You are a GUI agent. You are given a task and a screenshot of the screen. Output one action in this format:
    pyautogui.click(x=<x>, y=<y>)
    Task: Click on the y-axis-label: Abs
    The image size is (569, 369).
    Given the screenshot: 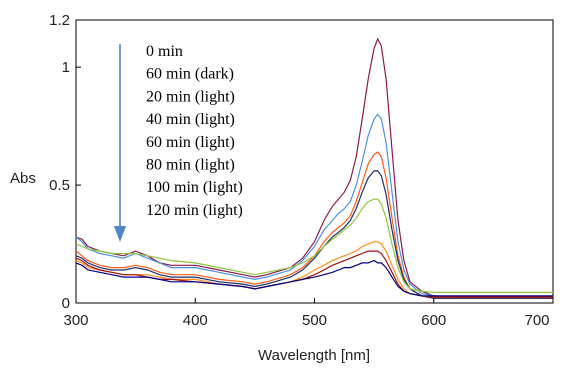 What is the action you would take?
    pyautogui.click(x=23, y=178)
    